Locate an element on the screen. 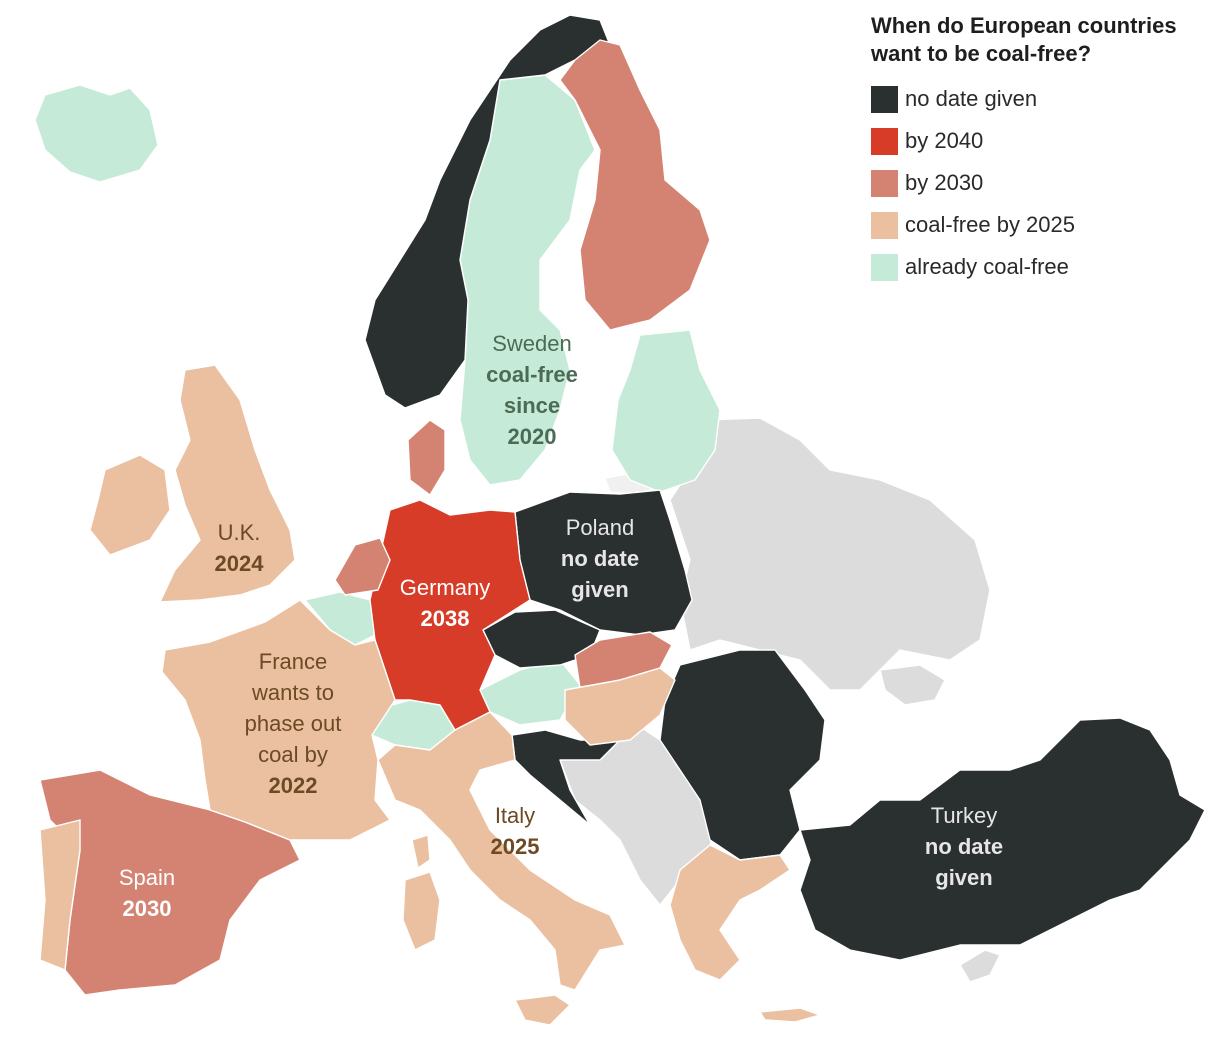  denmark-shape is located at coordinates (426, 457).